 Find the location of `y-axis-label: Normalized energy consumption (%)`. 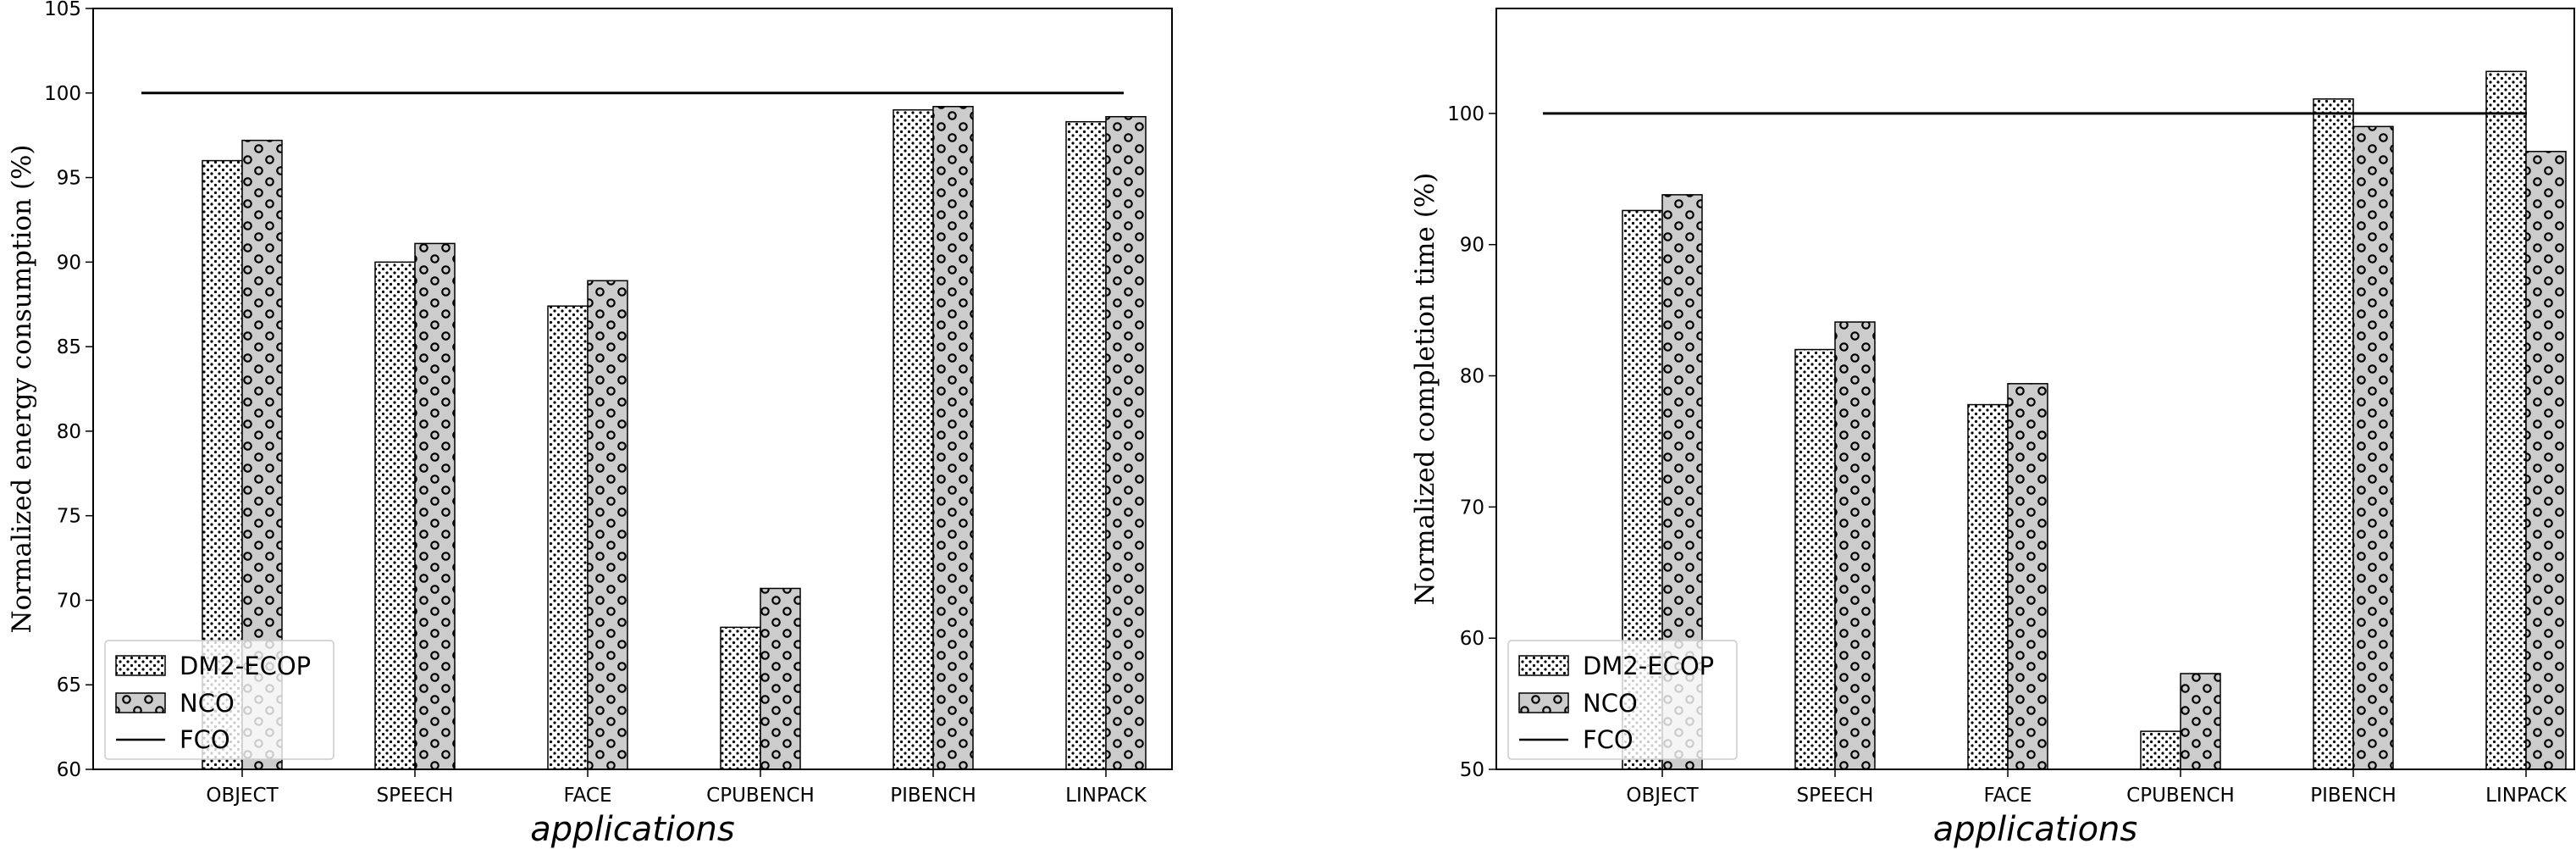

y-axis-label: Normalized energy consumption (%) is located at coordinates (22, 389).